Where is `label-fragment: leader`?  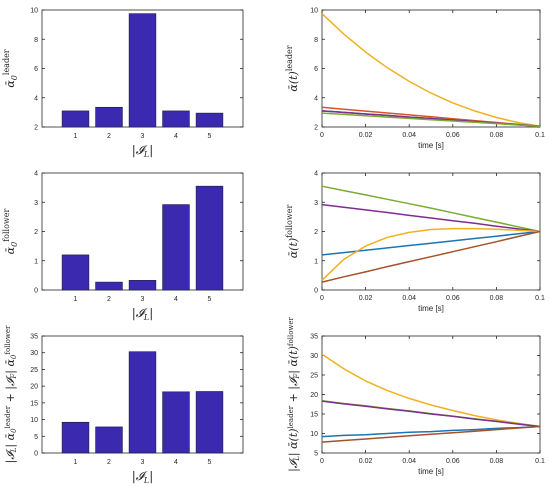 label-fragment: leader is located at coordinates (291, 416).